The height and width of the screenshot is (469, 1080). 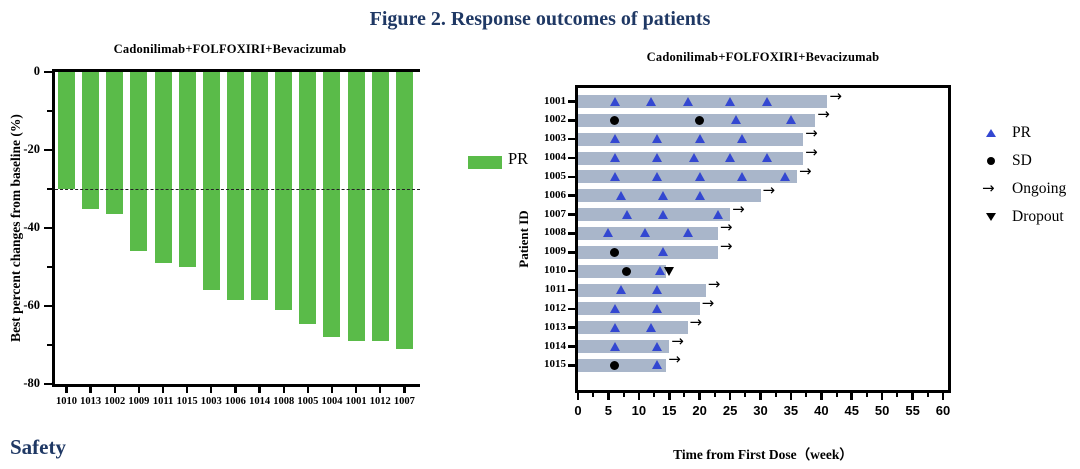 I want to click on x-tick-label: 1010, so click(x=66, y=401).